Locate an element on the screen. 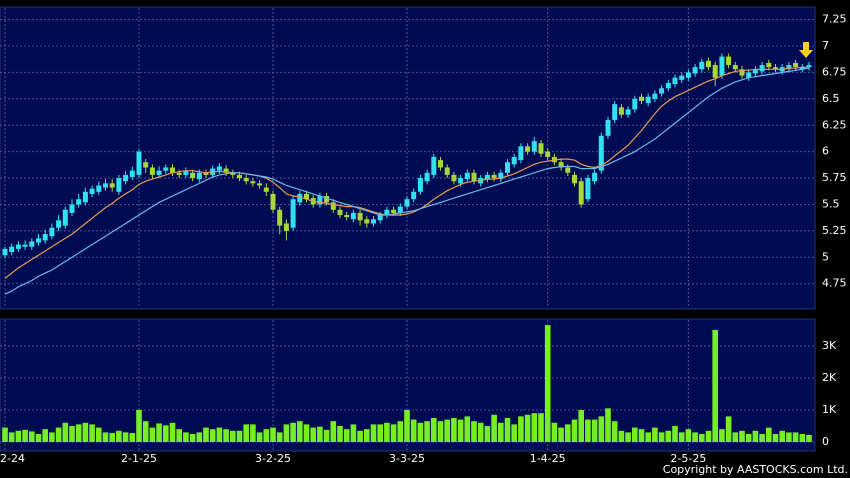  y-tick-label: 6.5 is located at coordinates (831, 98).